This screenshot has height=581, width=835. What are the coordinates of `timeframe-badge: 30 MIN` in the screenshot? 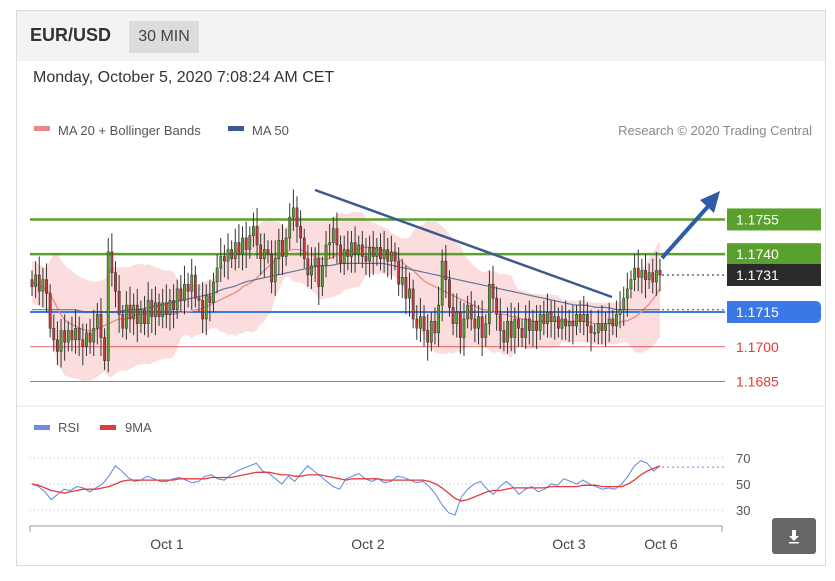 It's located at (164, 37).